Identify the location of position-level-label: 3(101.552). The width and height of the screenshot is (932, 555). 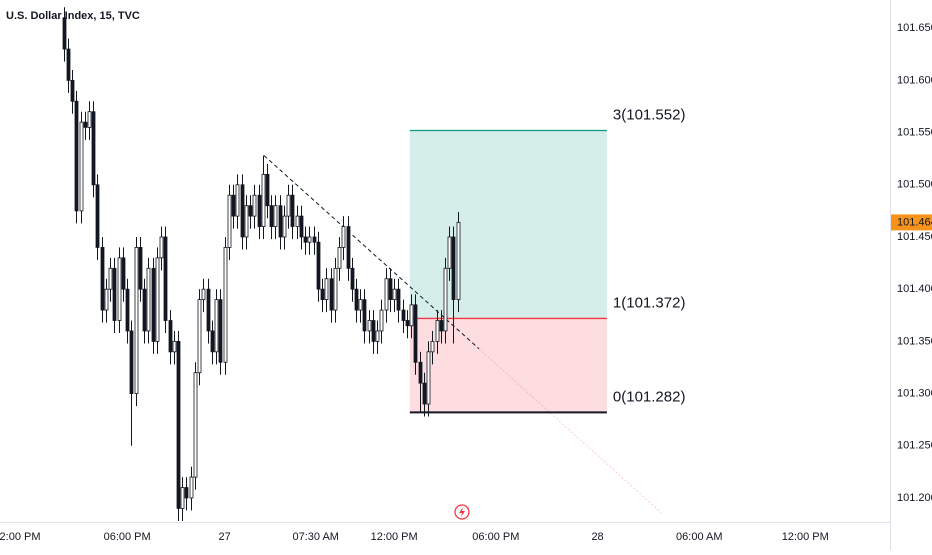
(649, 114).